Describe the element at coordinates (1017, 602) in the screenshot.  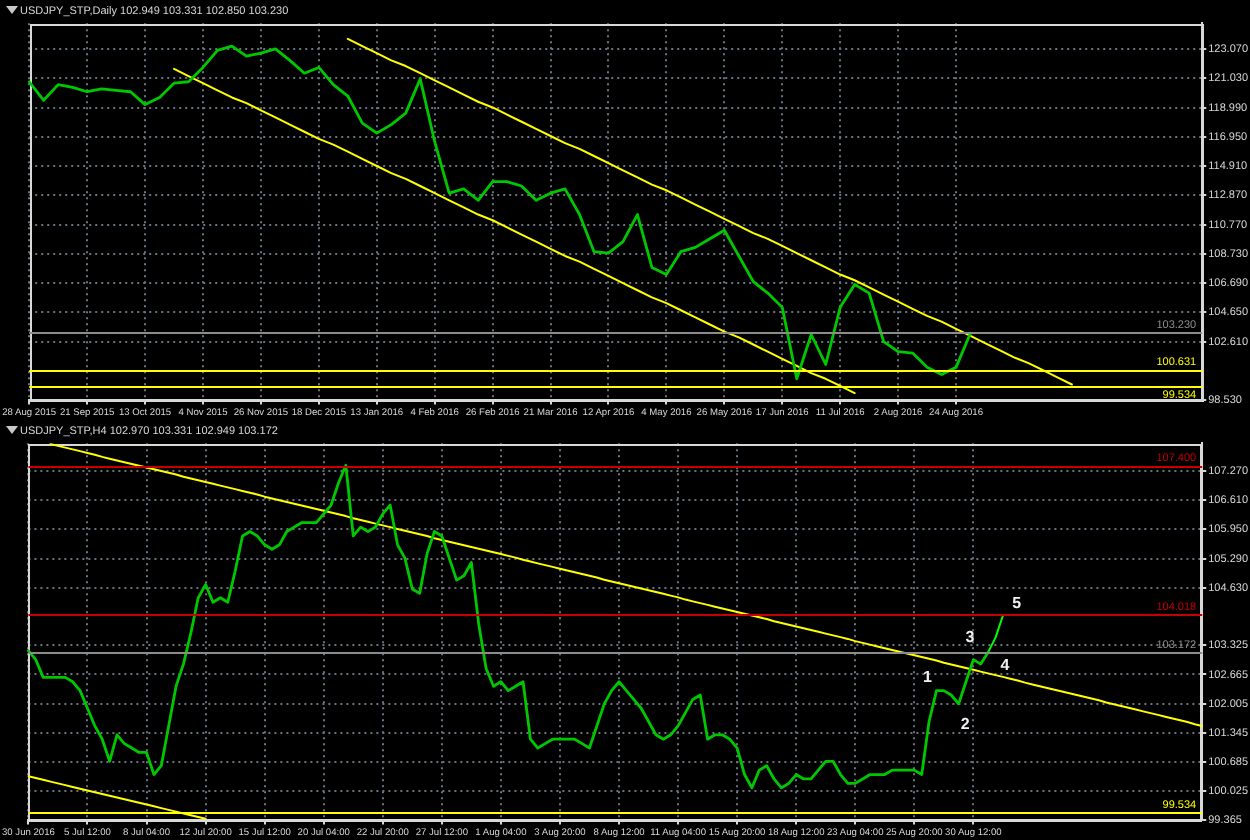
I see `annotation: 5` at that location.